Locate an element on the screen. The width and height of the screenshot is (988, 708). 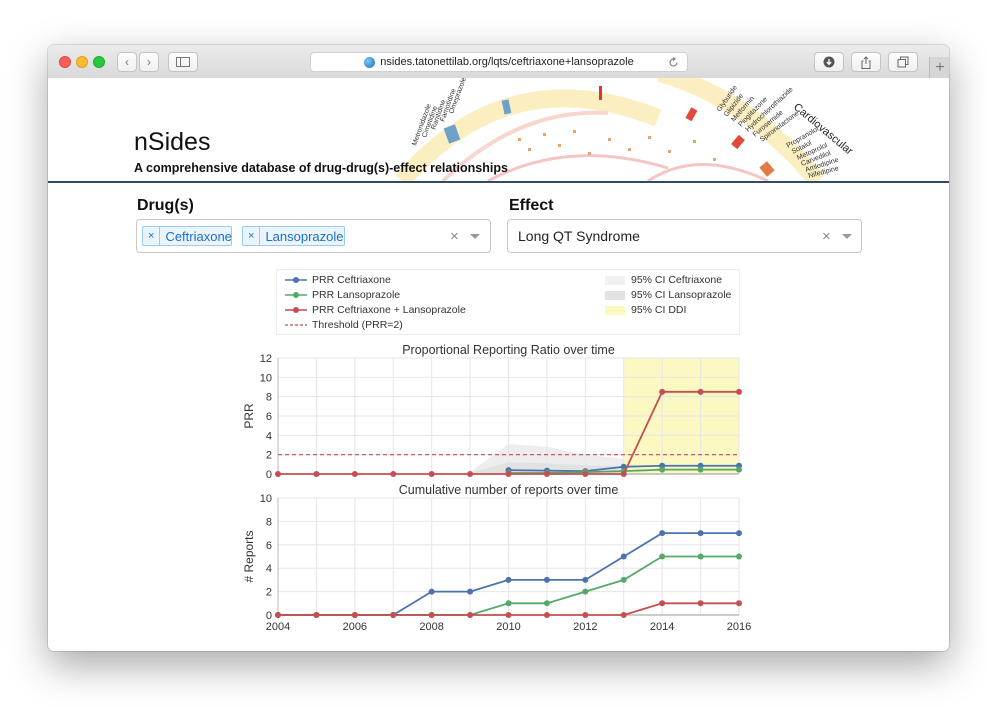
tabs-button is located at coordinates (903, 62).